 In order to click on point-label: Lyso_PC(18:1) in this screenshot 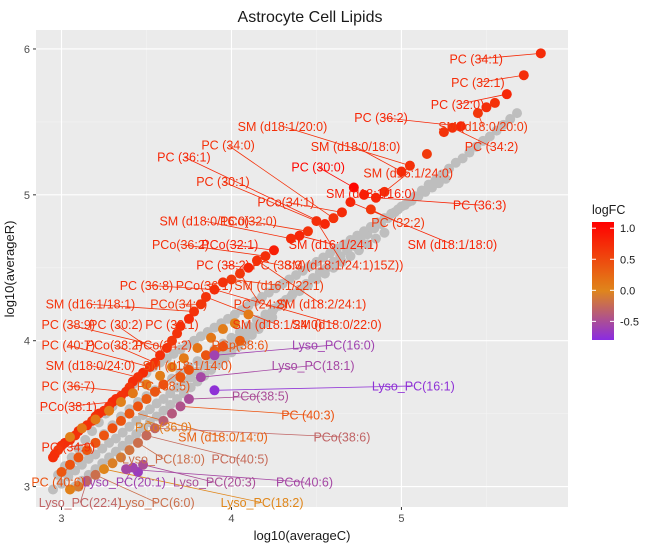, I will do `click(313, 366)`.